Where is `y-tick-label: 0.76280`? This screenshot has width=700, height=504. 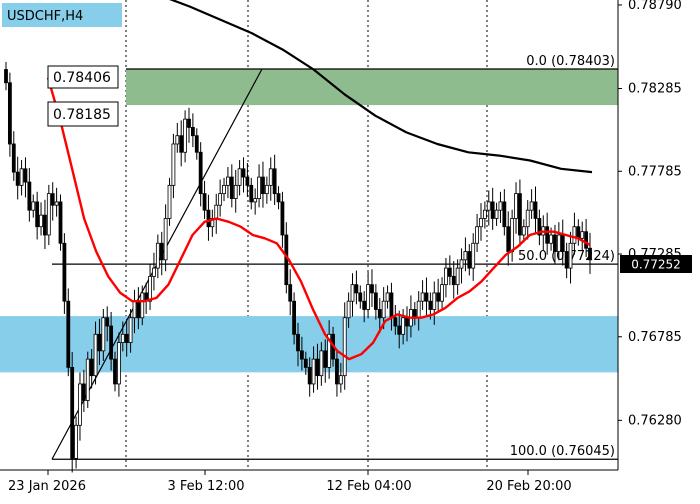 y-tick-label: 0.76280 is located at coordinates (655, 420).